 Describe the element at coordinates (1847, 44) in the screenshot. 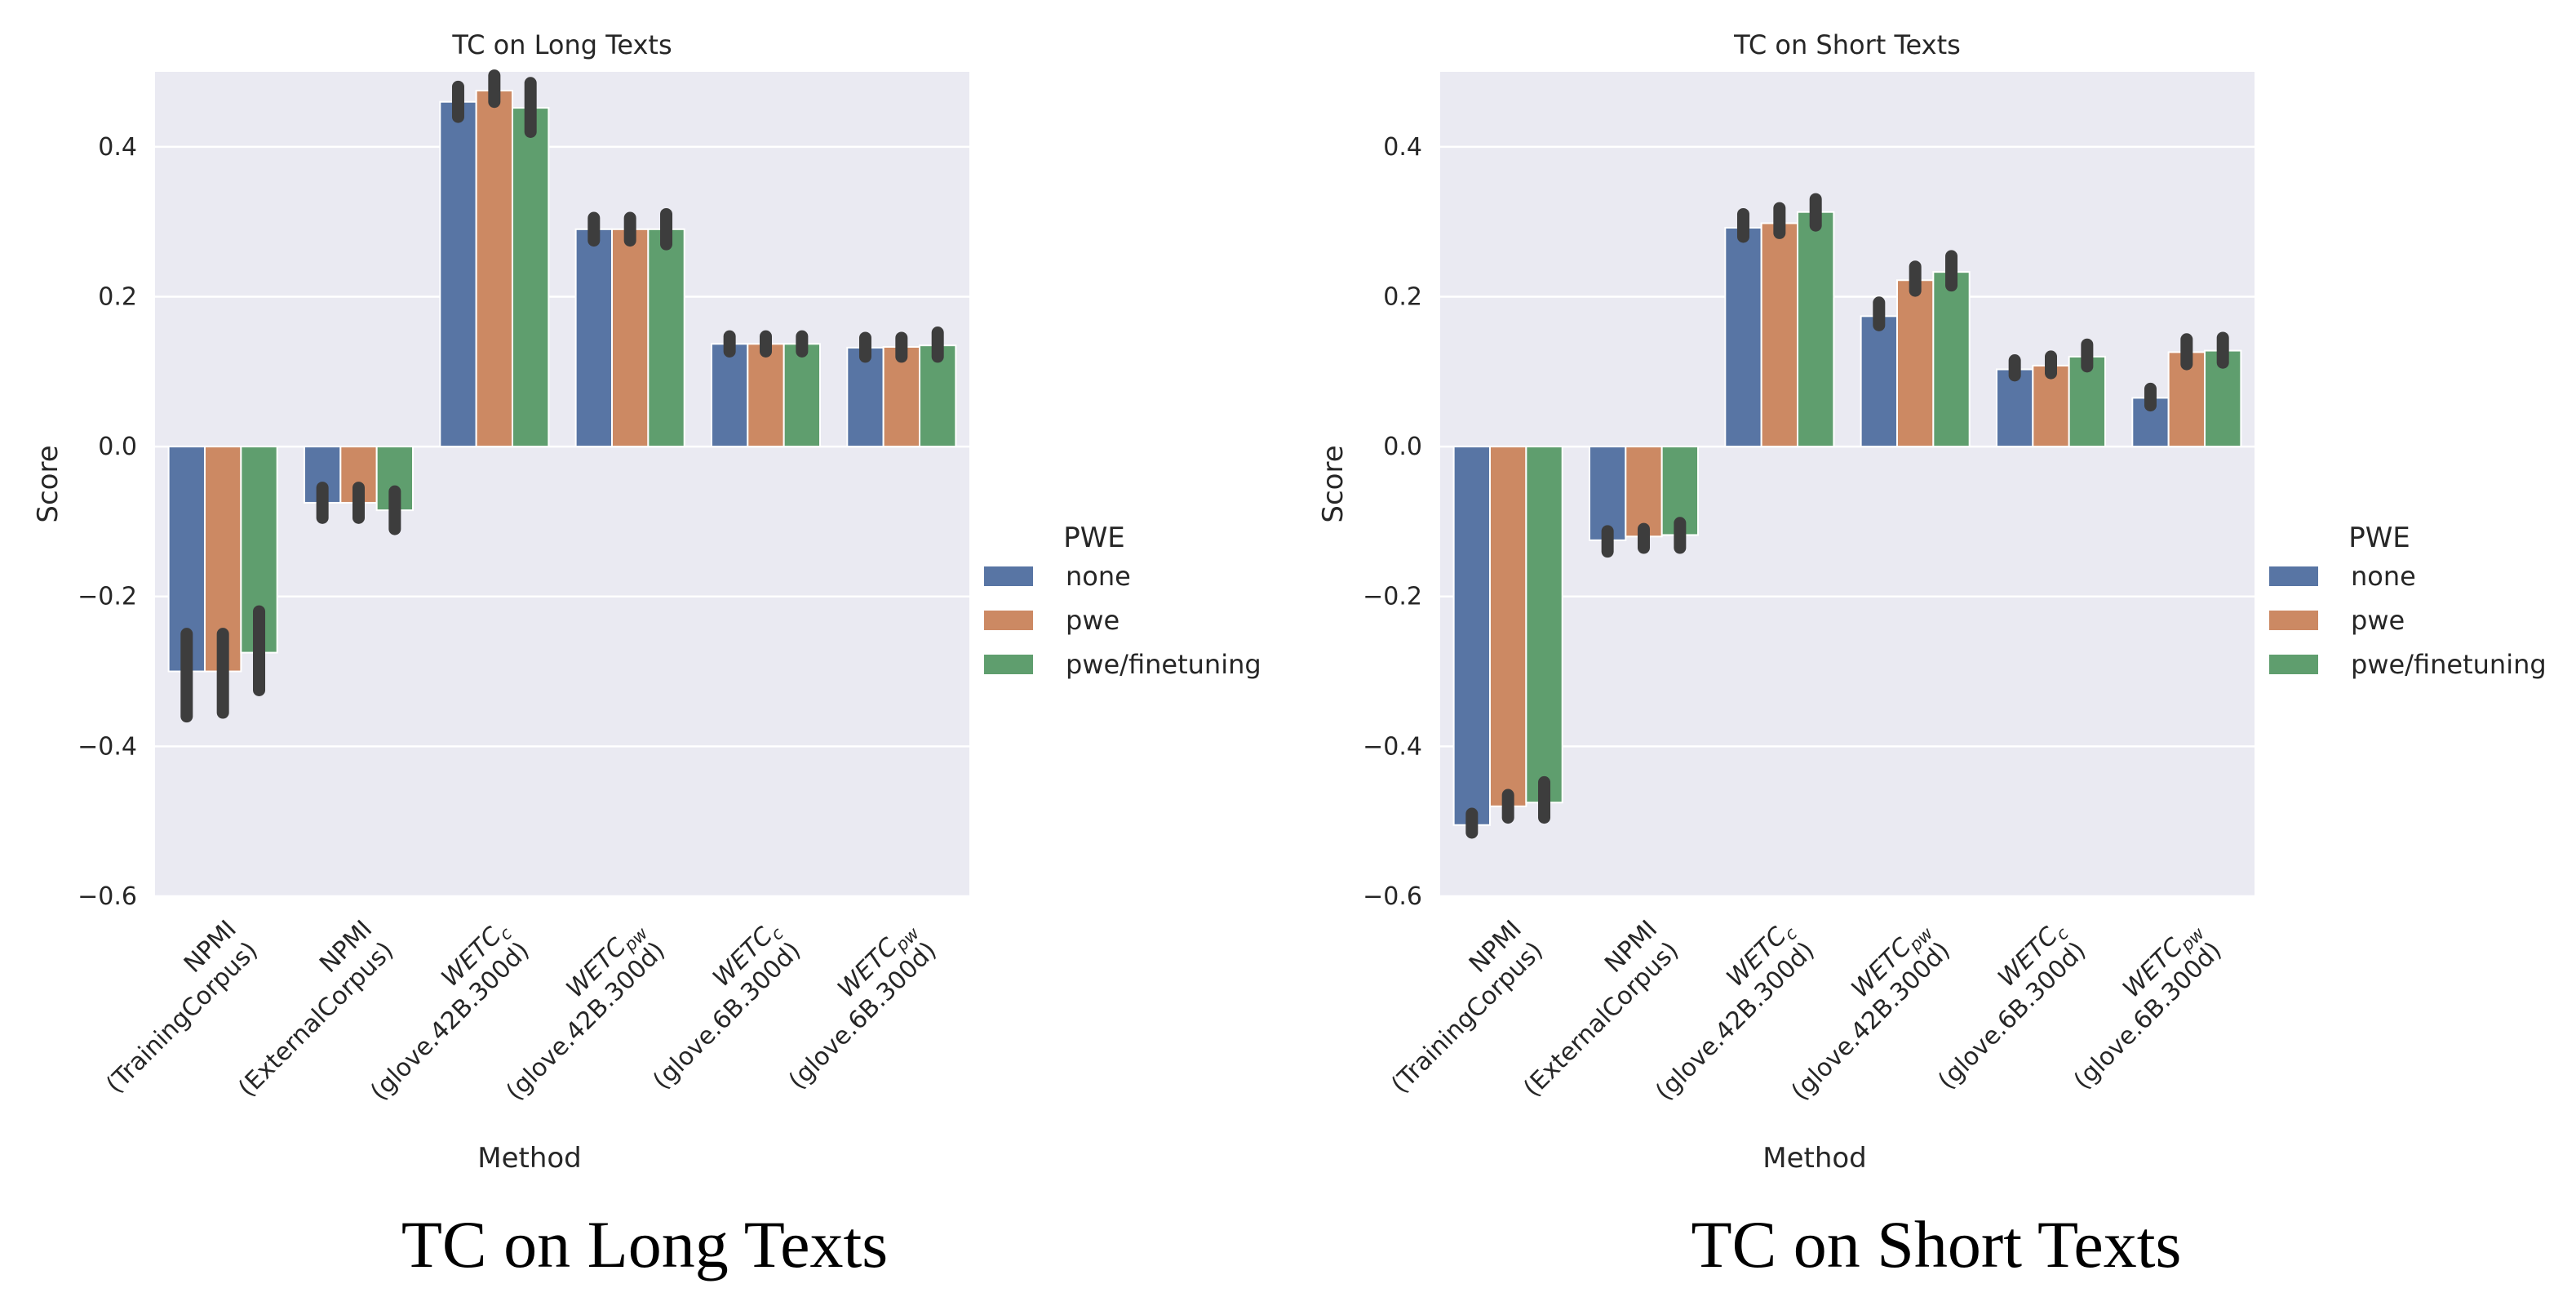

I see `chart-title: TC on Short Texts` at that location.